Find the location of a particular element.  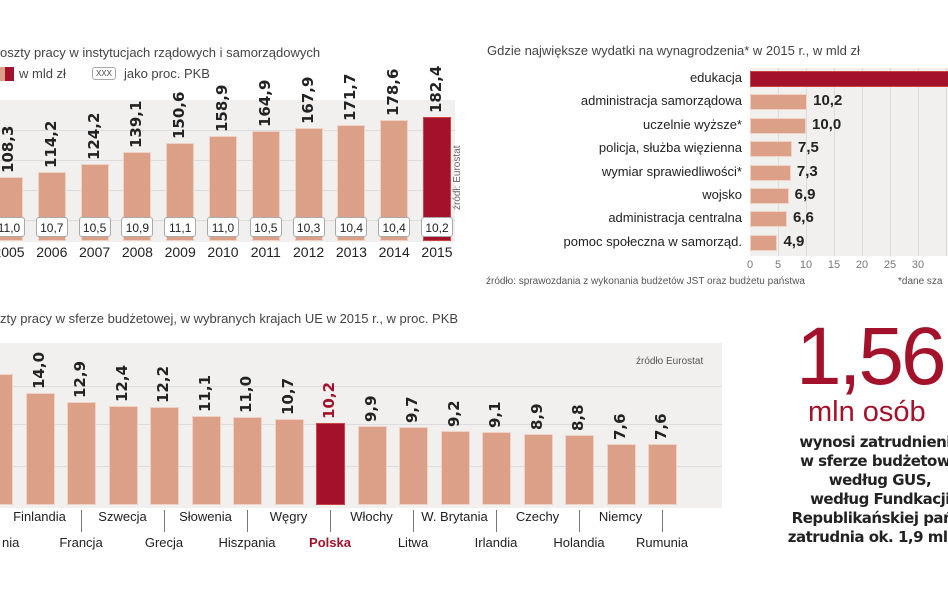

callout-line: według GUS, is located at coordinates (880, 480).